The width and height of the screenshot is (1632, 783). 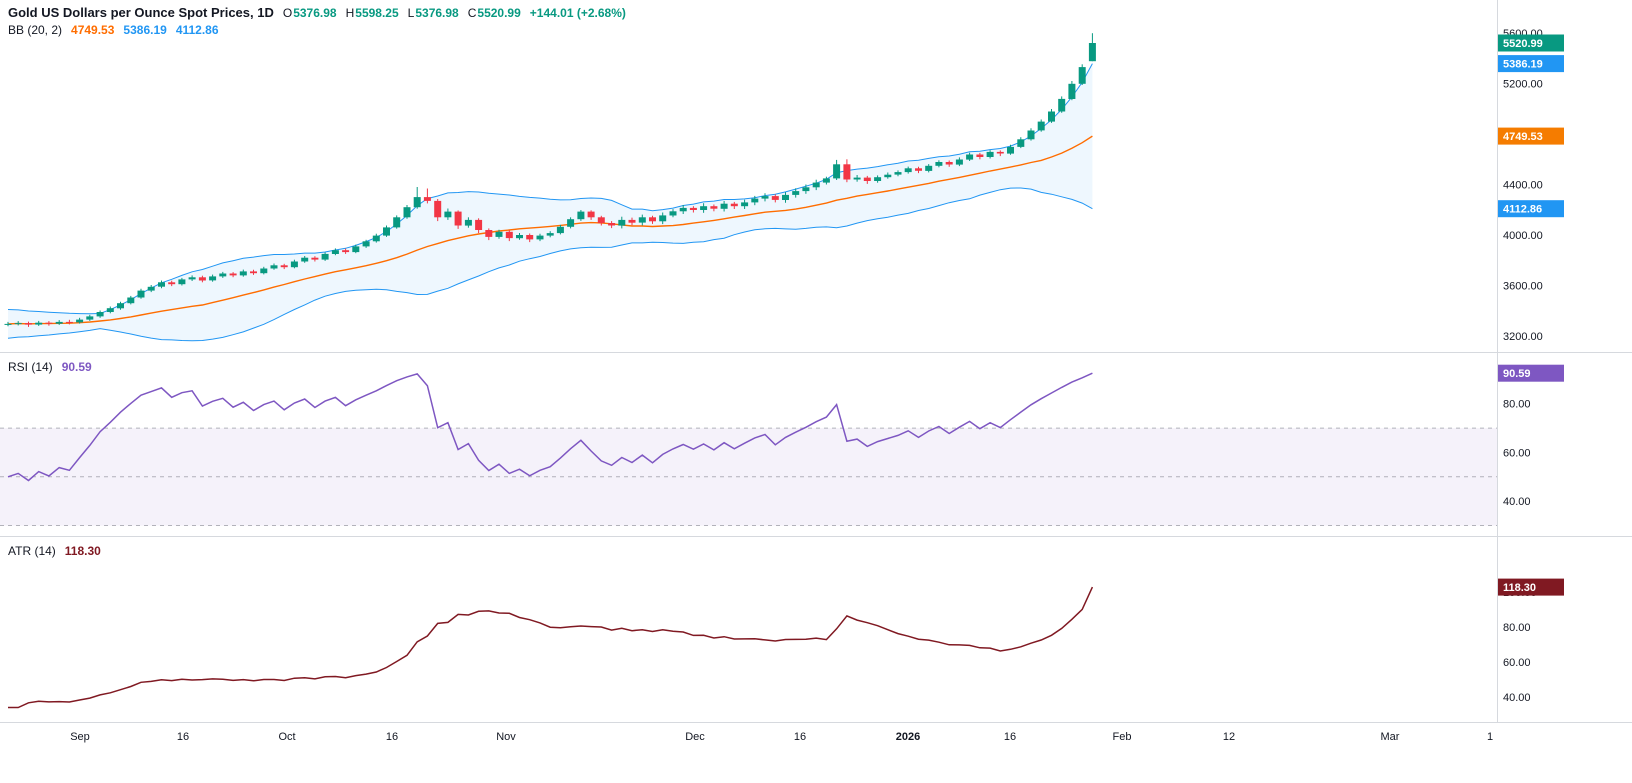 I want to click on bb-lower-badge: 4112.86, so click(x=1531, y=209).